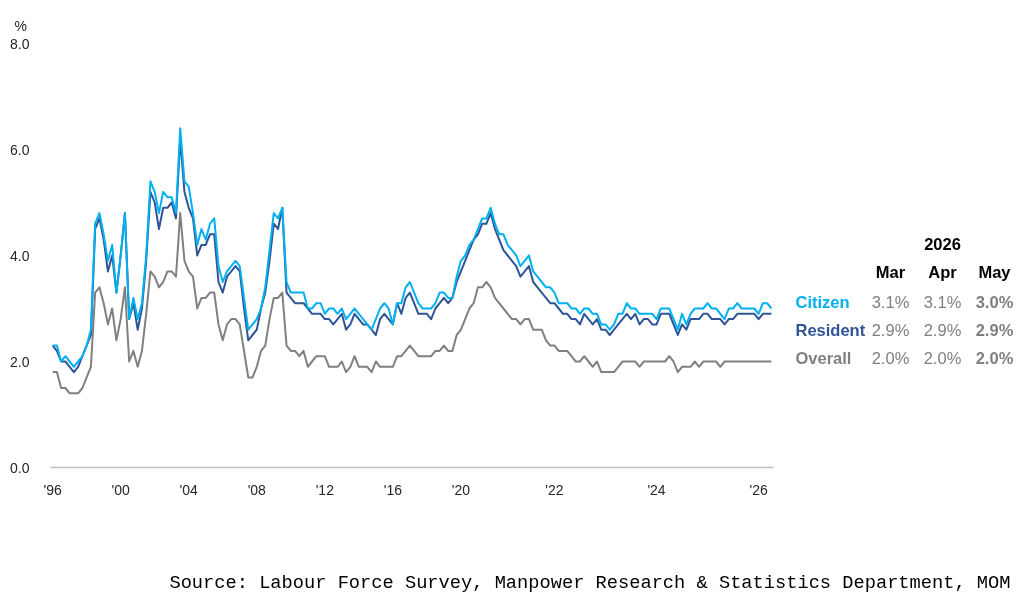  Describe the element at coordinates (822, 302) in the screenshot. I see `series-label: Citizen` at that location.